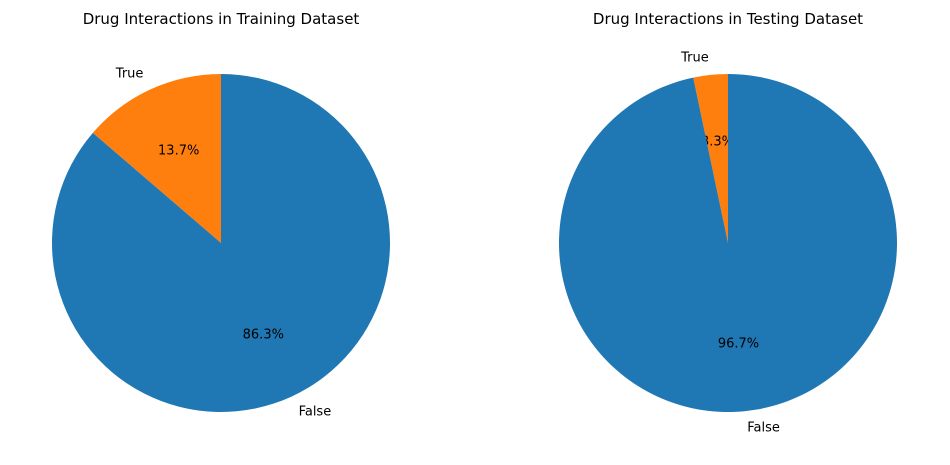 This screenshot has width=950, height=465. I want to click on testing-slice-label-true: True, so click(694, 58).